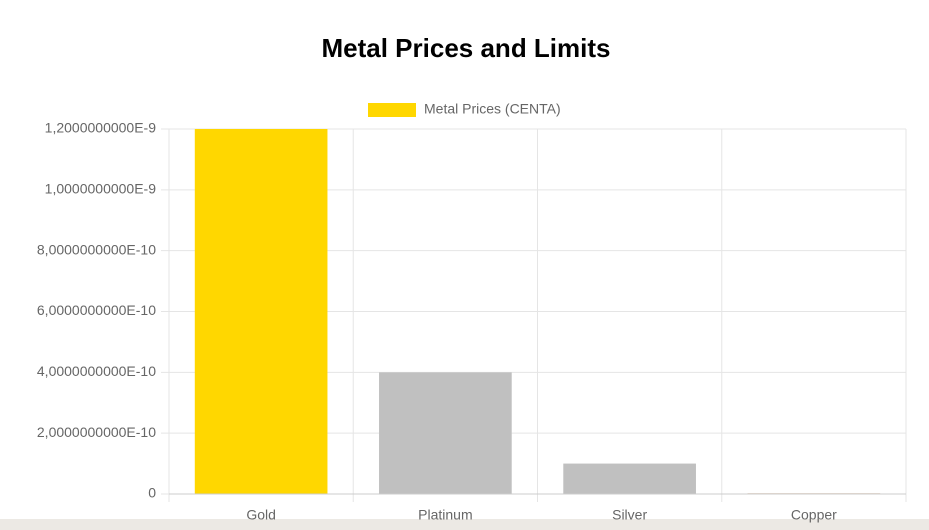  Describe the element at coordinates (96, 249) in the screenshot. I see `y-tick-label: 8,0000000000E-10` at that location.